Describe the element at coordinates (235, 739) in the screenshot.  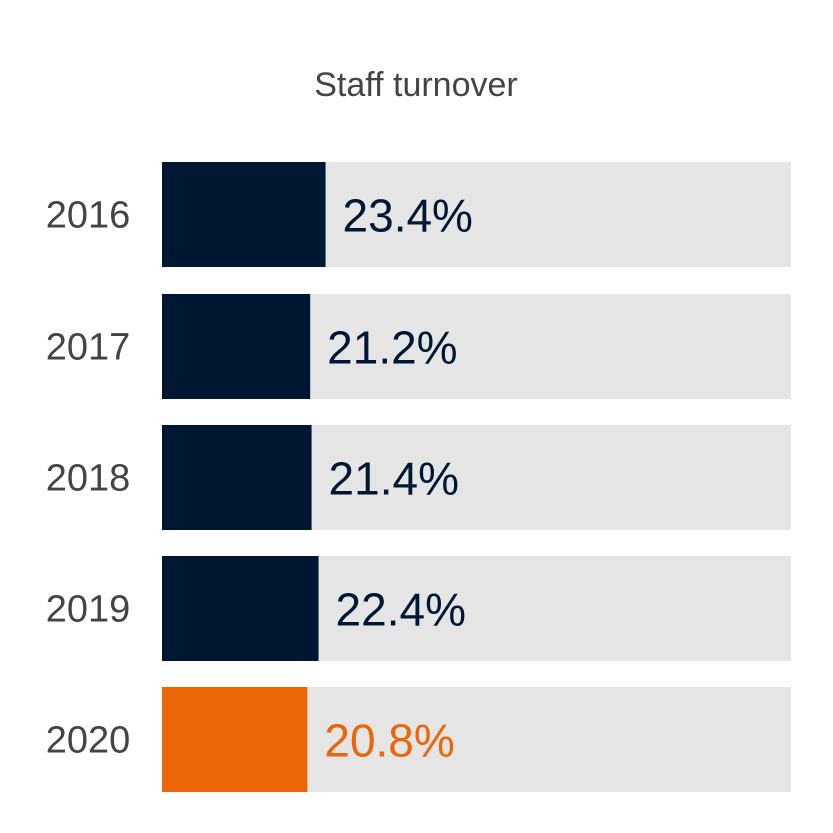
I see `bar-2020` at that location.